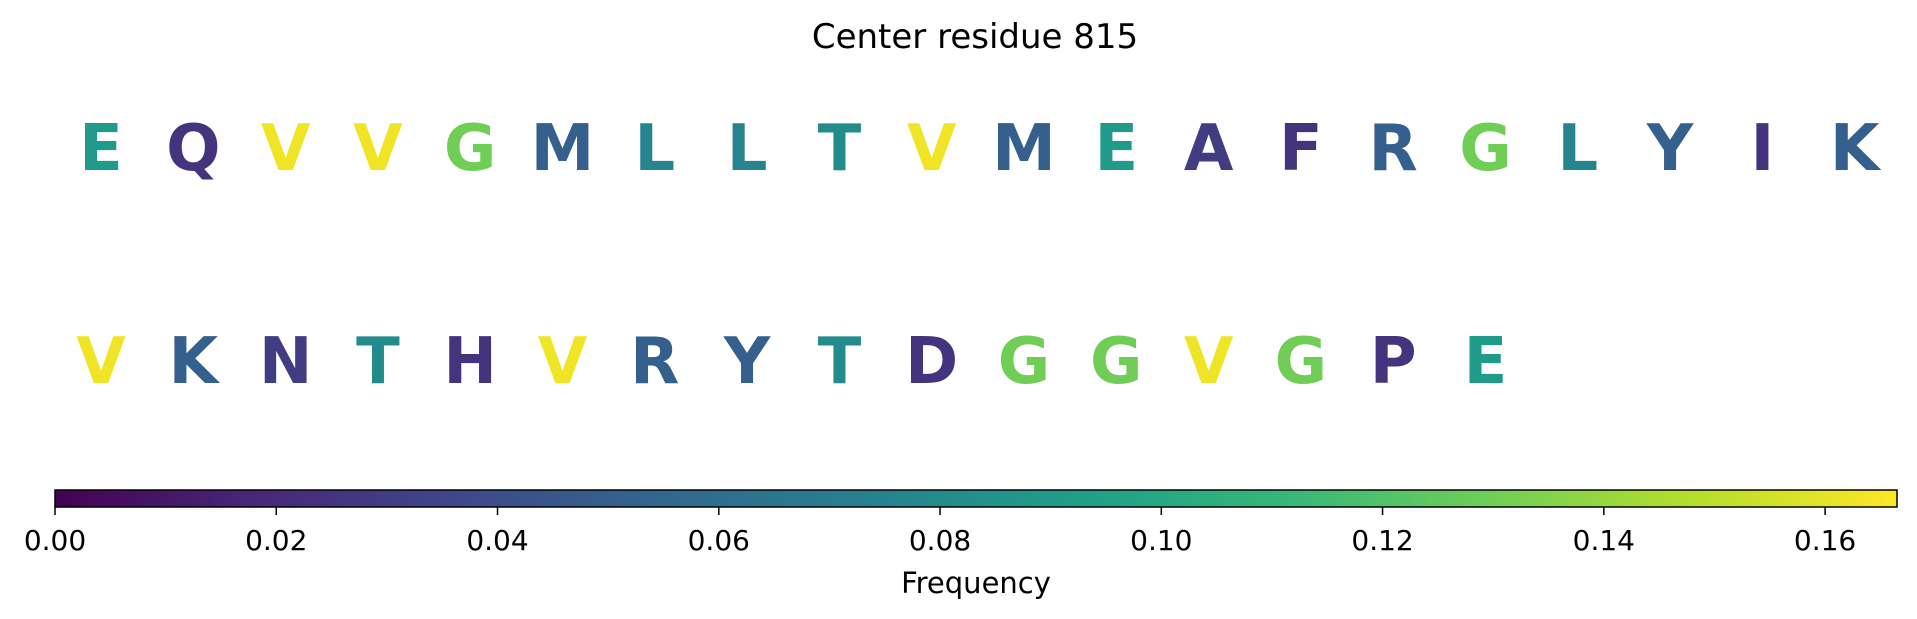 This screenshot has height=619, width=1917. What do you see at coordinates (940, 540) in the screenshot?
I see `colorbar-tick-label: 0.08` at bounding box center [940, 540].